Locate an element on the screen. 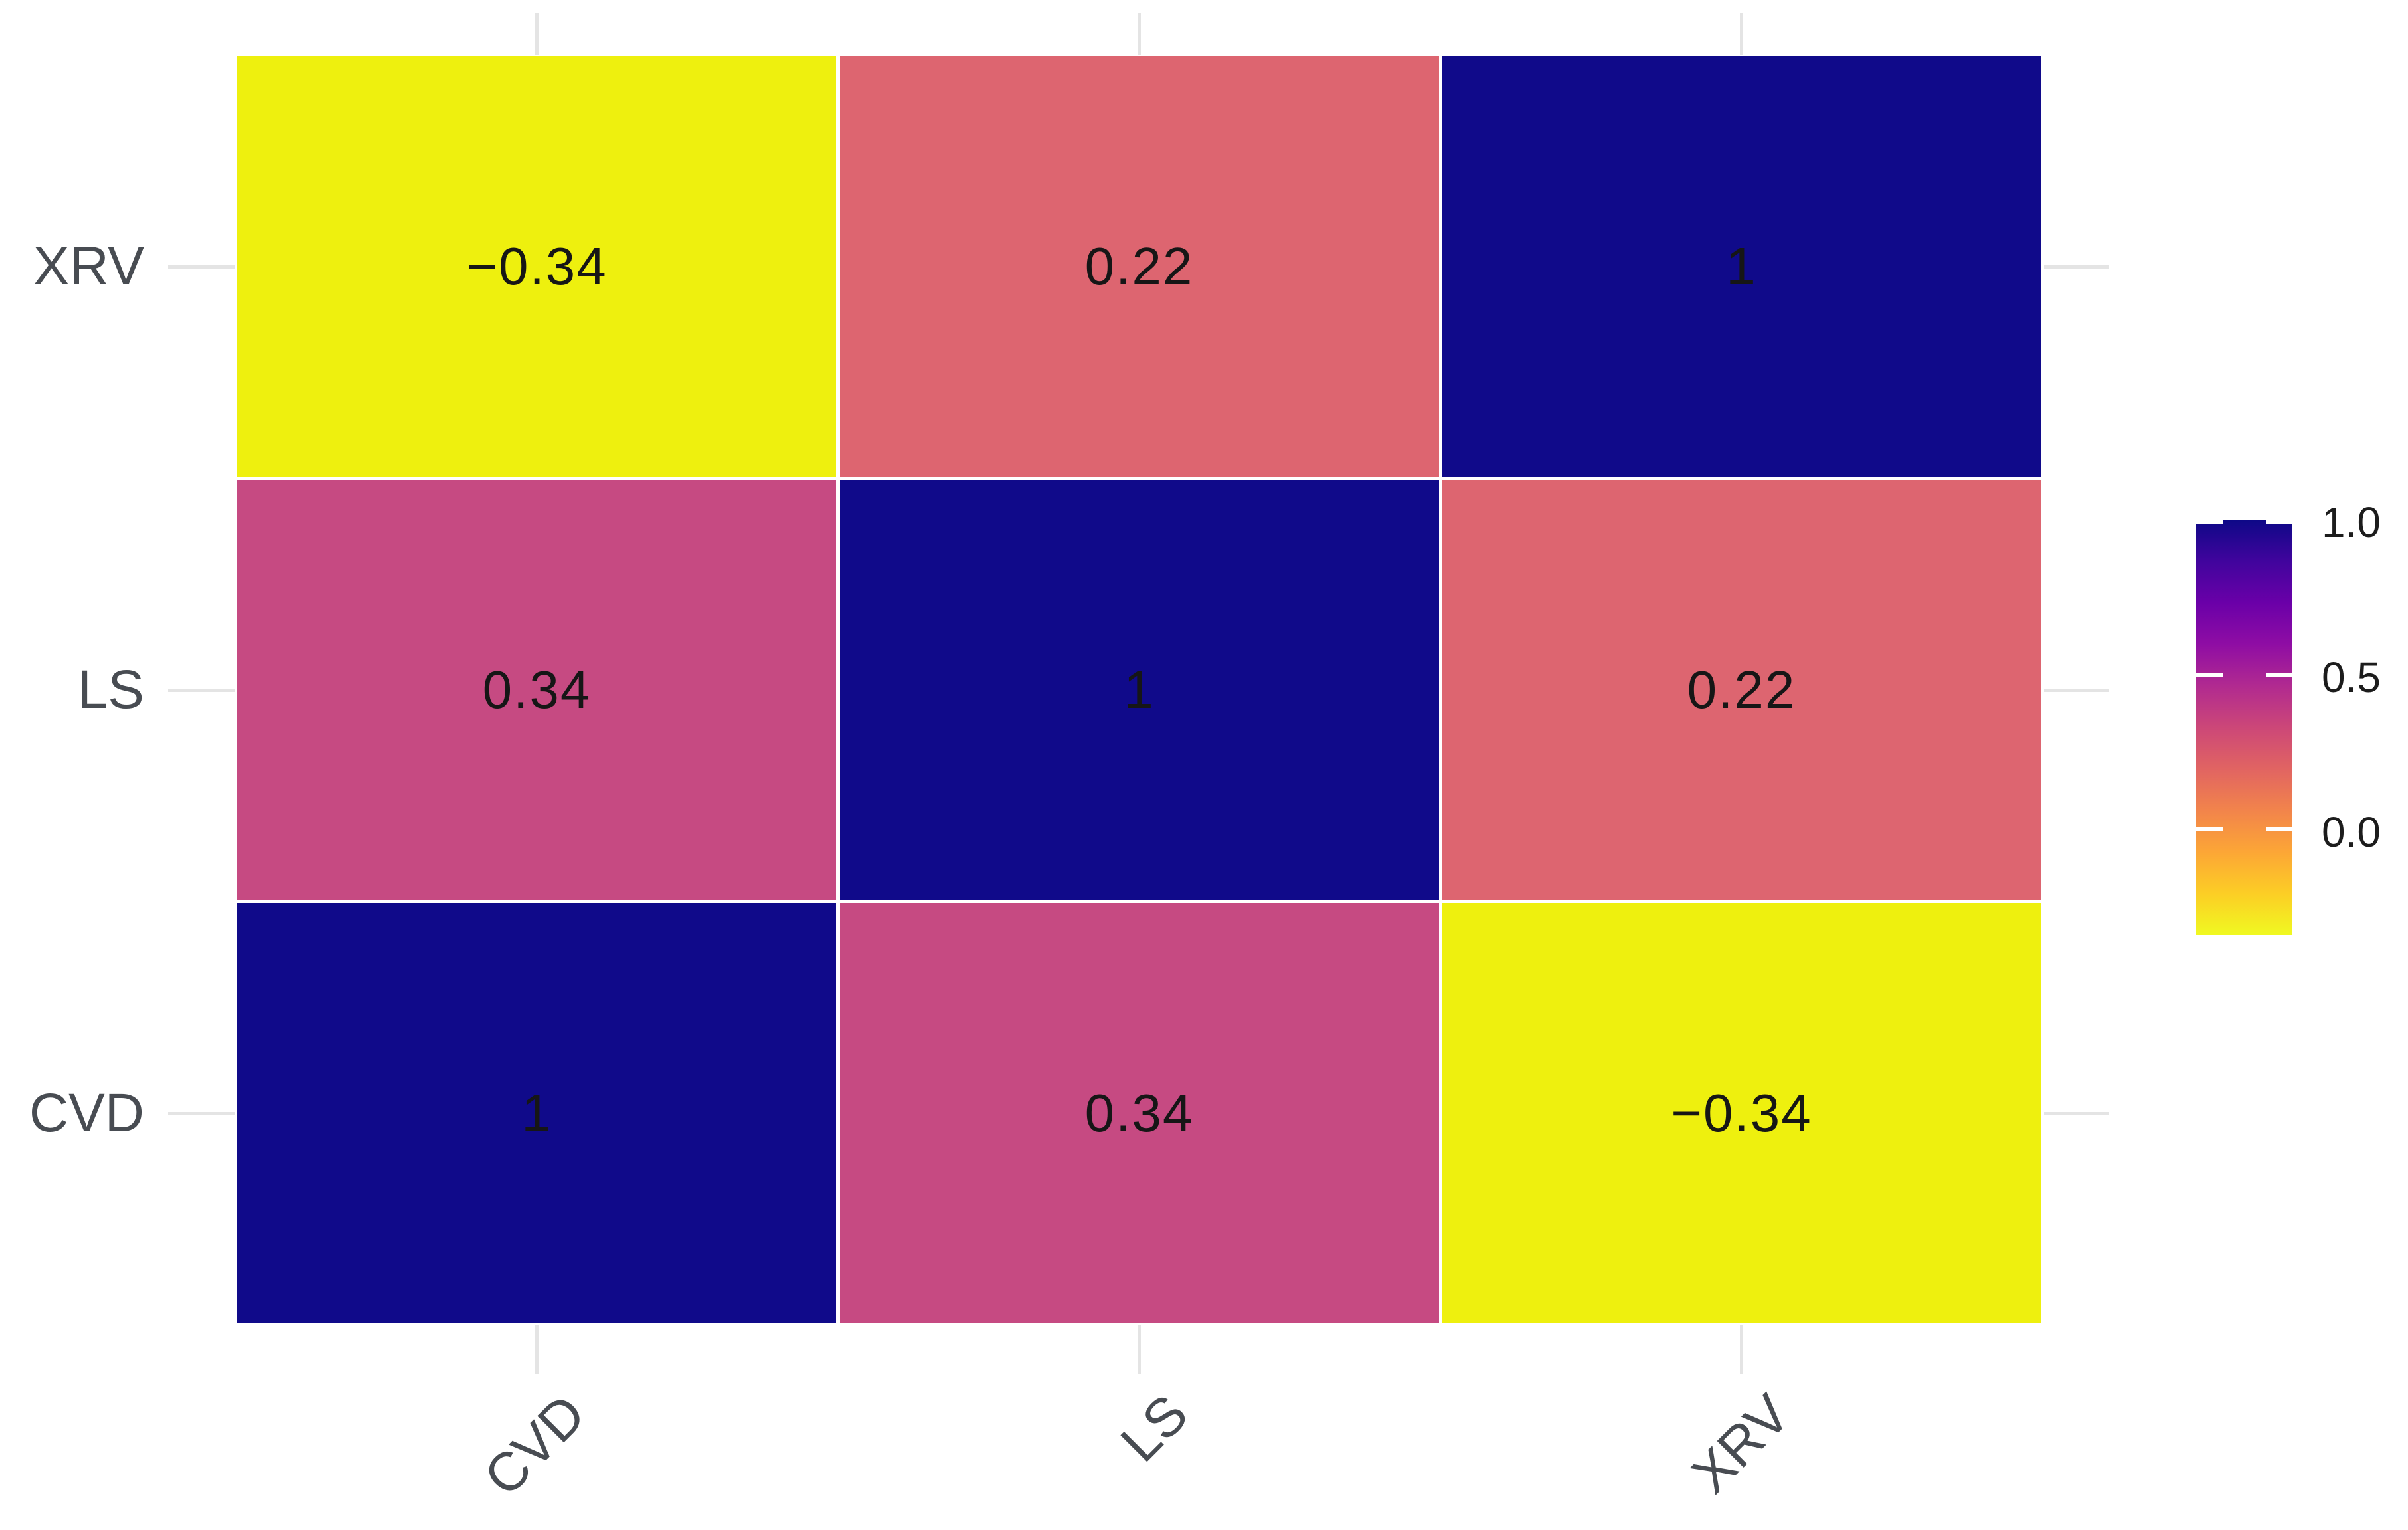  x-axis-label: LS is located at coordinates (1154, 1428).